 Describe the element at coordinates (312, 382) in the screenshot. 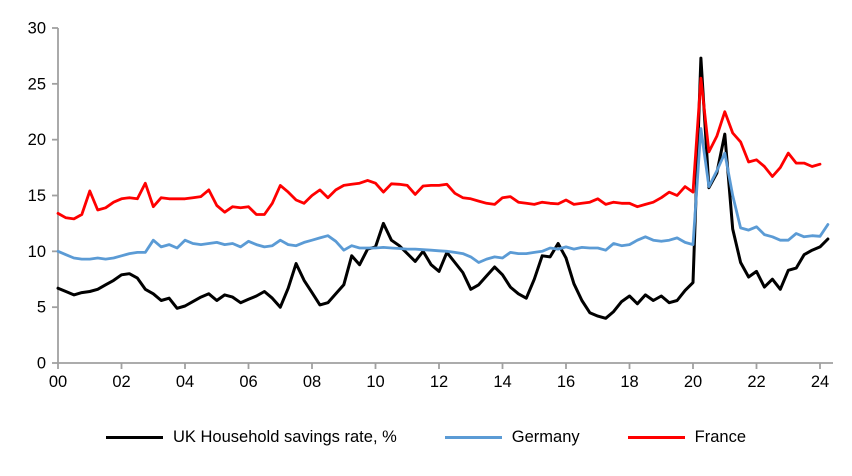

I see `x-tick-label: 08` at that location.